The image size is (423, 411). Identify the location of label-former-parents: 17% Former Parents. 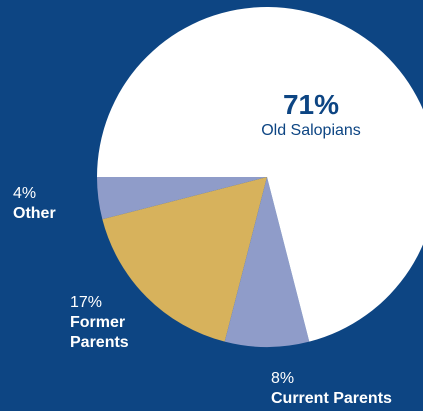
(99, 323).